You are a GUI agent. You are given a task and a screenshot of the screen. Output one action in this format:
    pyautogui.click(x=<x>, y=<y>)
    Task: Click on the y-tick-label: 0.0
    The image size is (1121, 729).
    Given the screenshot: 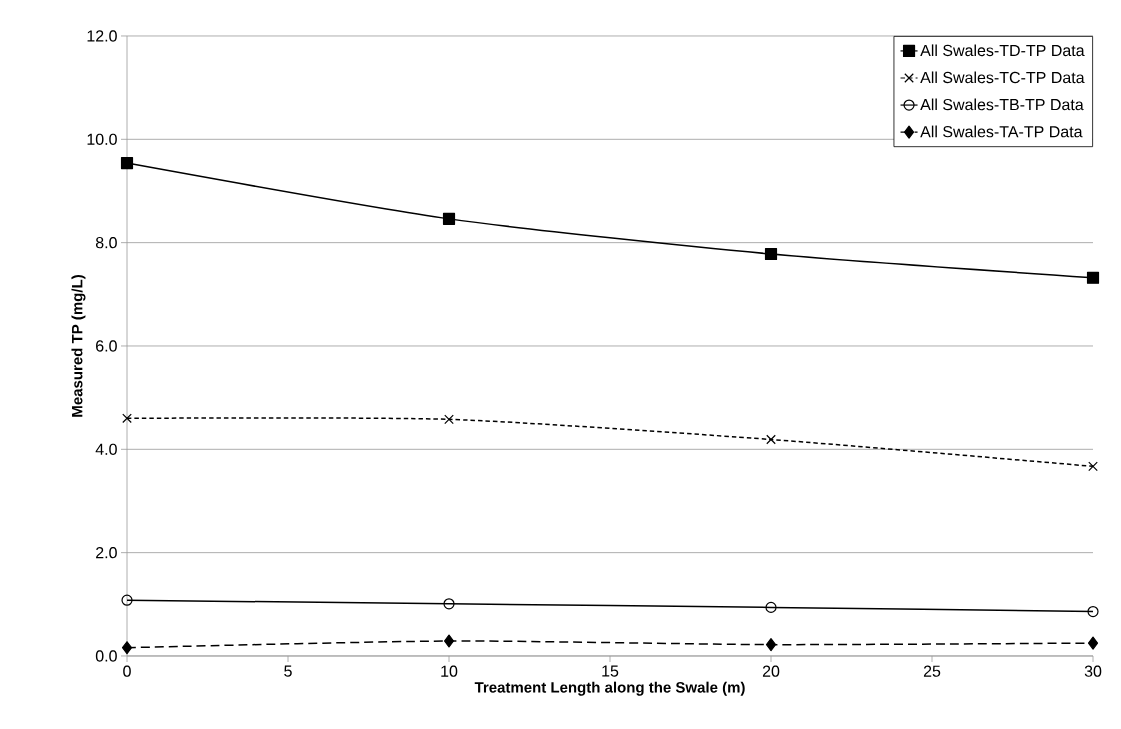 What is the action you would take?
    pyautogui.click(x=106, y=656)
    